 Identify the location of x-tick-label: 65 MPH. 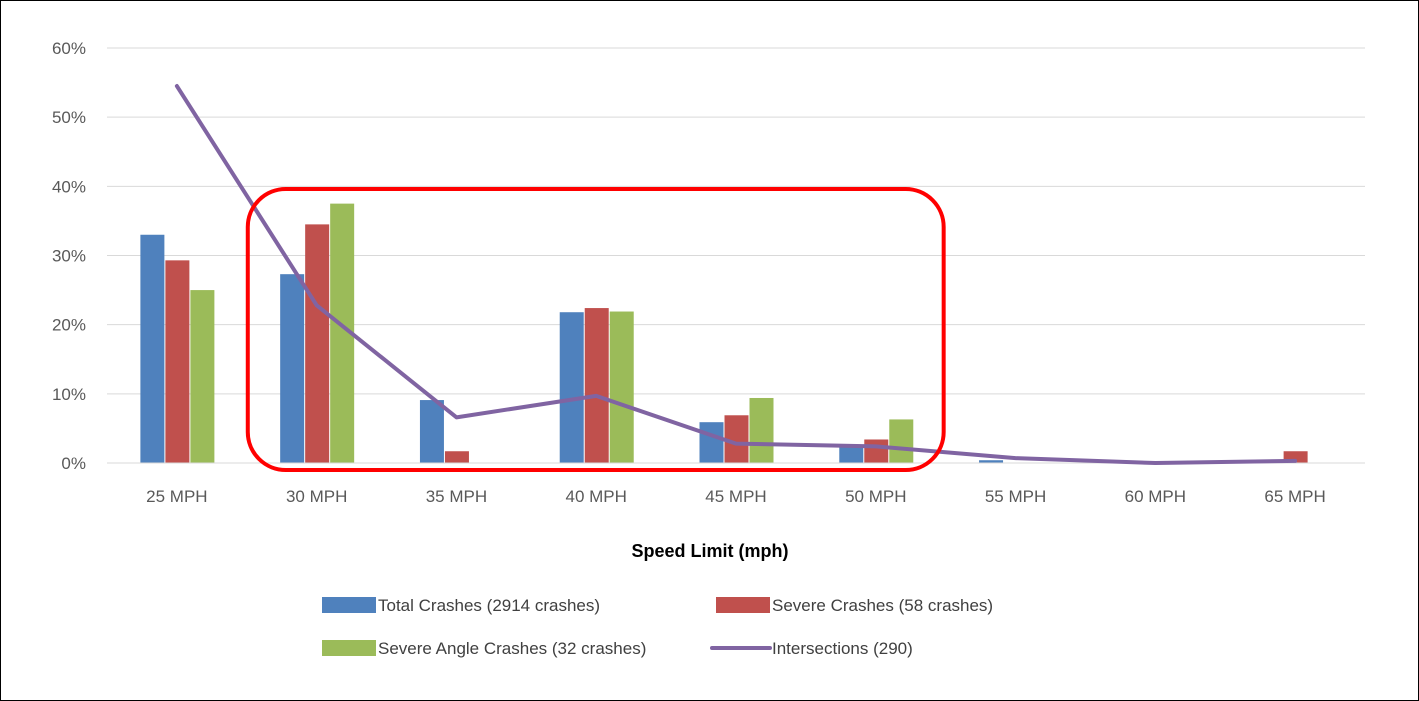
(1294, 496).